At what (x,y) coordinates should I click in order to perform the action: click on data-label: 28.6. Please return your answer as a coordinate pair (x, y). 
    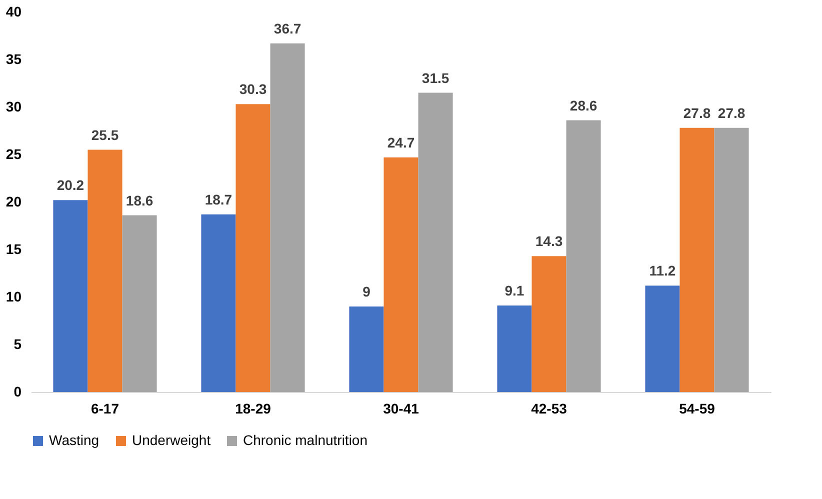
    Looking at the image, I should click on (584, 105).